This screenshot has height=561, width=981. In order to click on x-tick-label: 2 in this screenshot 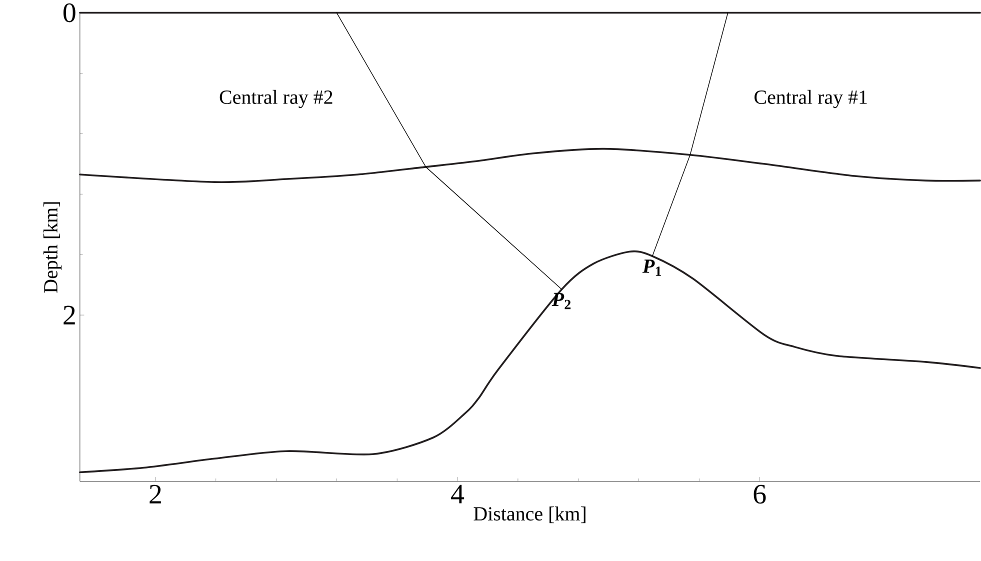, I will do `click(155, 494)`.